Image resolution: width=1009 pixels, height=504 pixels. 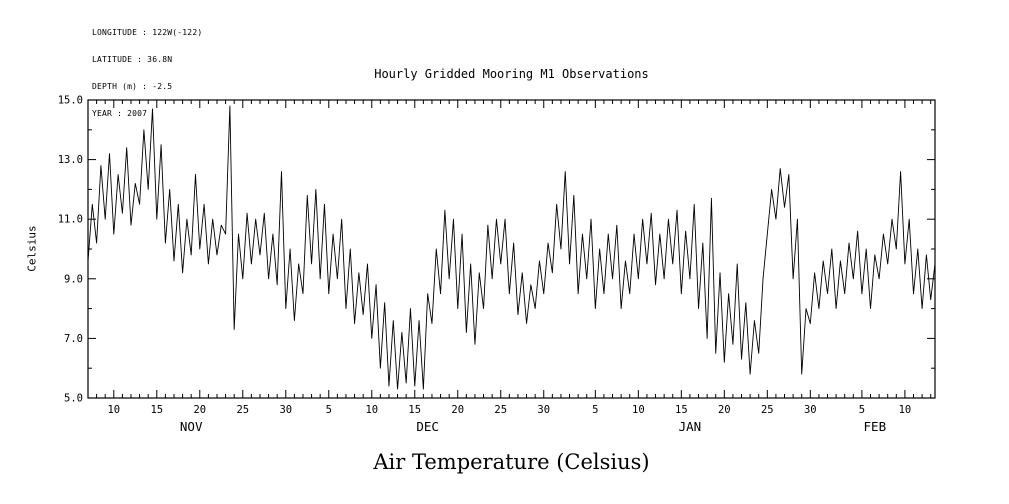 I want to click on y-tick-label: 9.0, so click(x=73, y=279).